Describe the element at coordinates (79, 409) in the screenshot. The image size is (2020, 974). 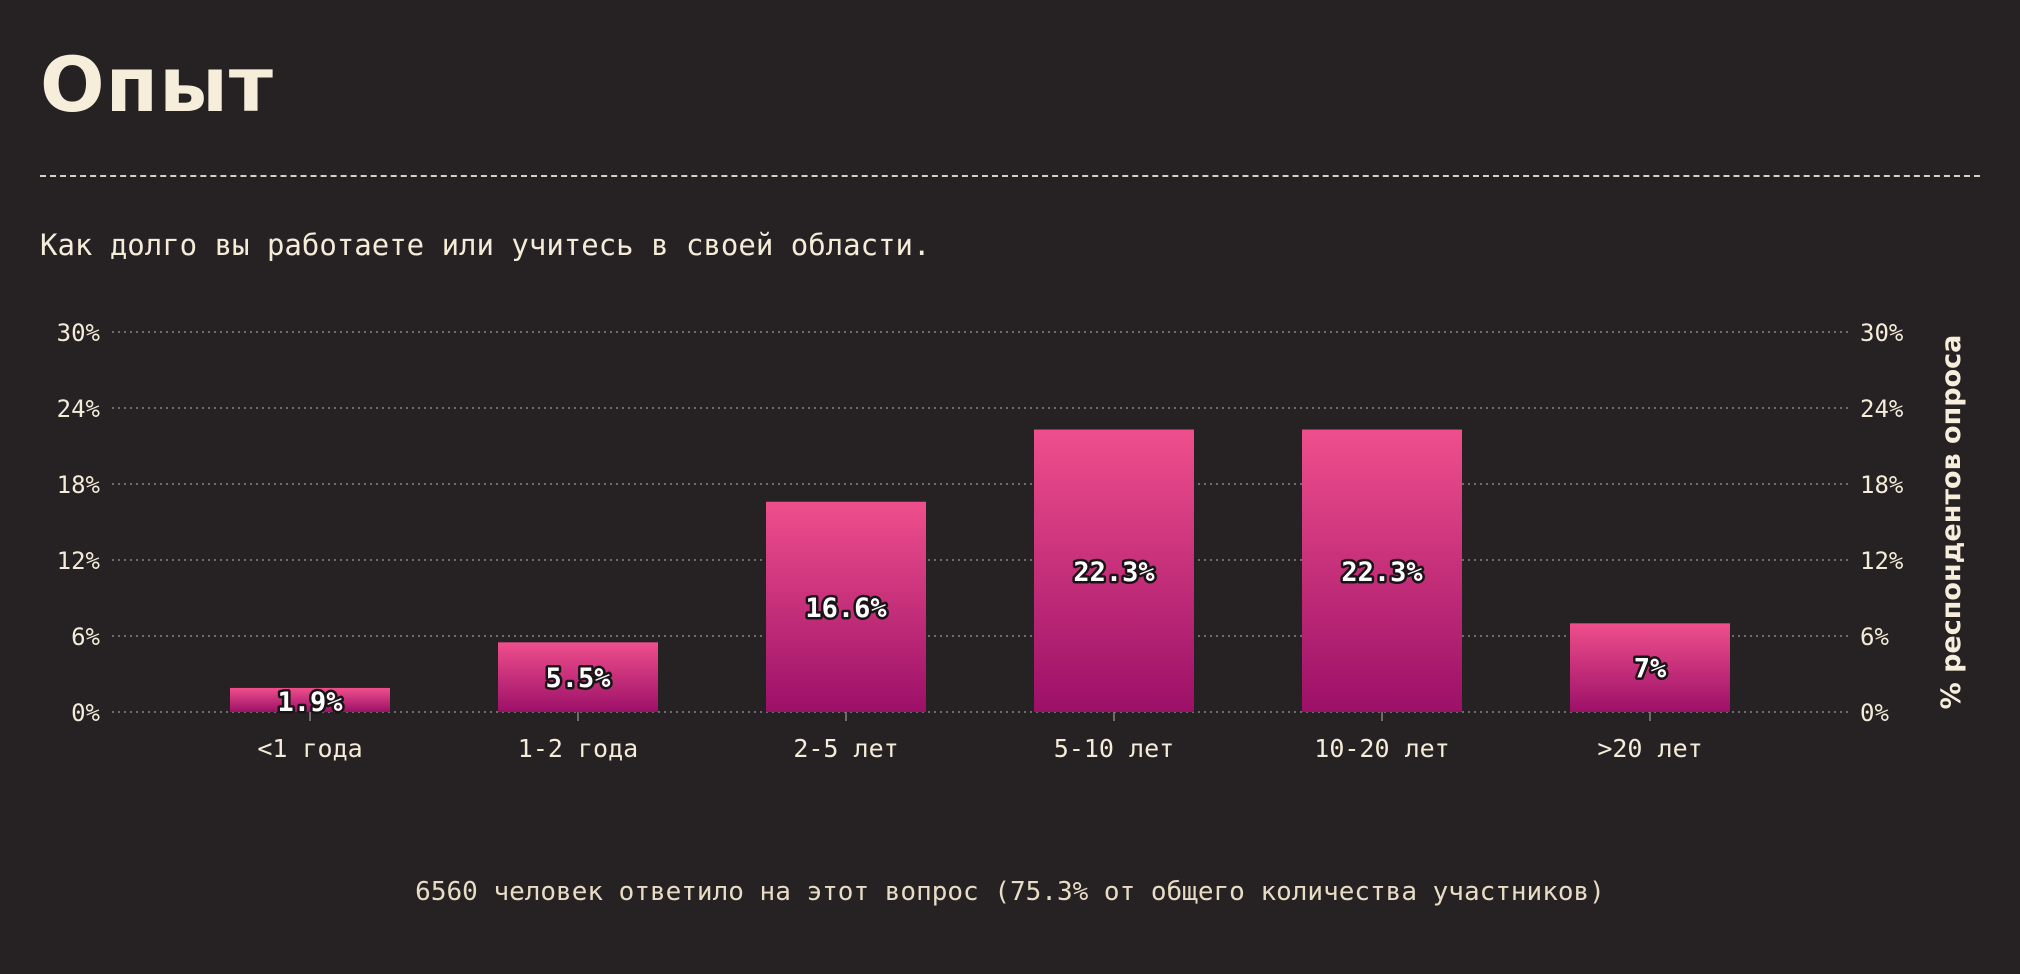
I see `y-tick-label-left: 24%` at that location.